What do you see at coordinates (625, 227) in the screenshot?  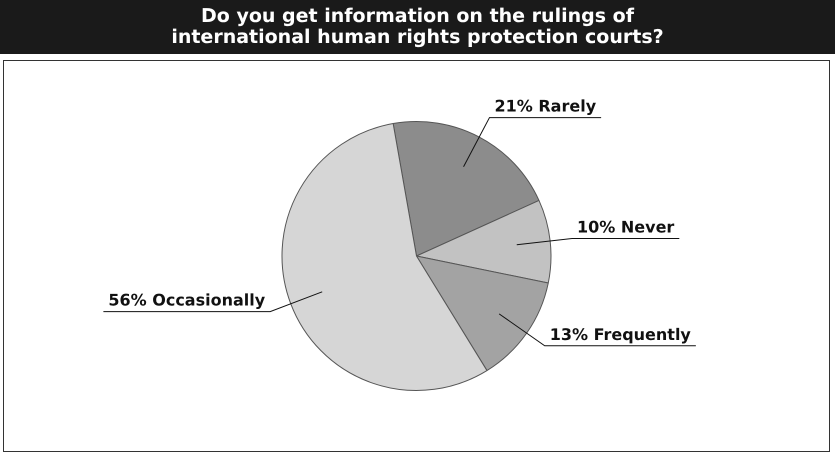 I see `slice-label: 10% Never` at bounding box center [625, 227].